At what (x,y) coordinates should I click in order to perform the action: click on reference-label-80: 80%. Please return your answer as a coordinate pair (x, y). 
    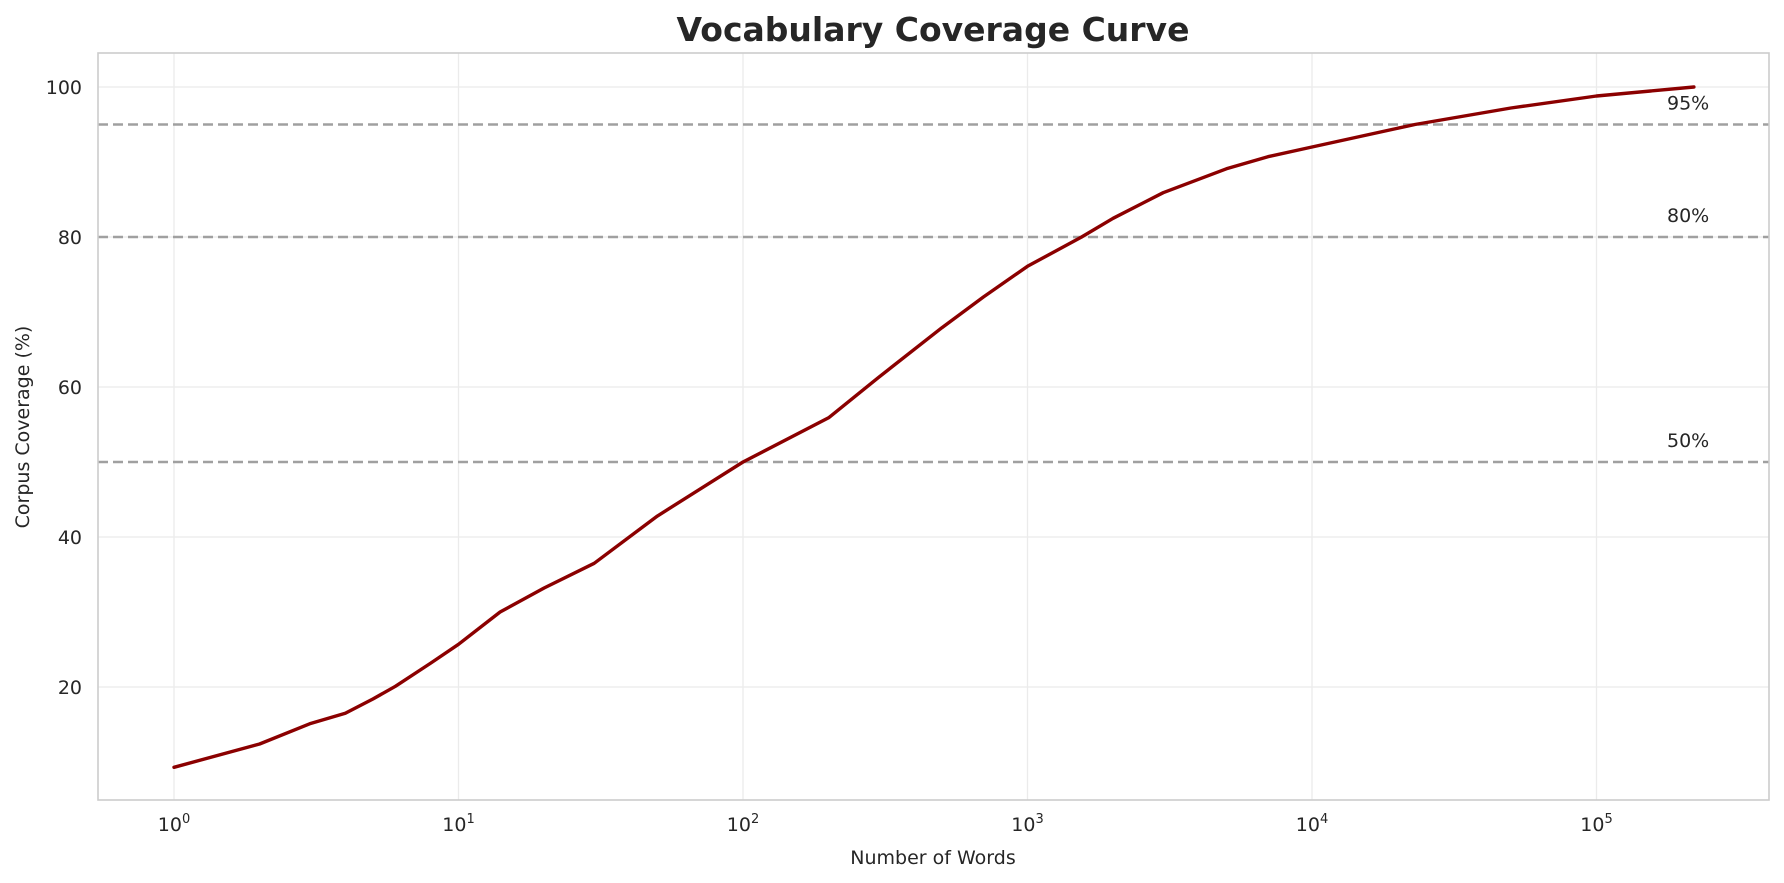
    Looking at the image, I should click on (1688, 216).